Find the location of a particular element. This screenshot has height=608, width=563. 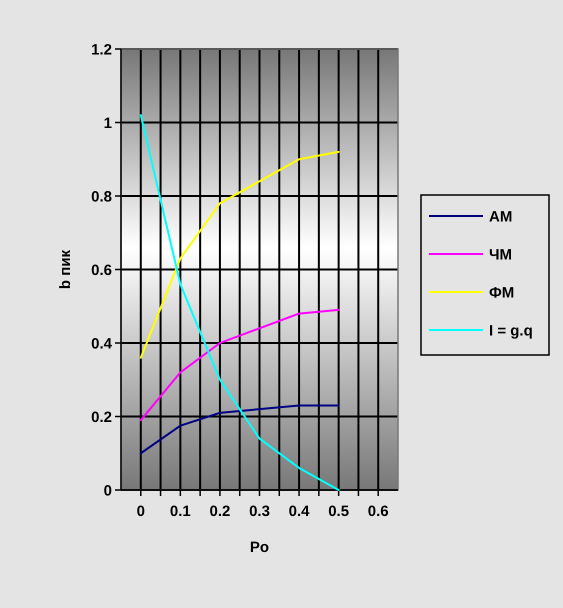

x-tick-label: 0.4 is located at coordinates (299, 511).